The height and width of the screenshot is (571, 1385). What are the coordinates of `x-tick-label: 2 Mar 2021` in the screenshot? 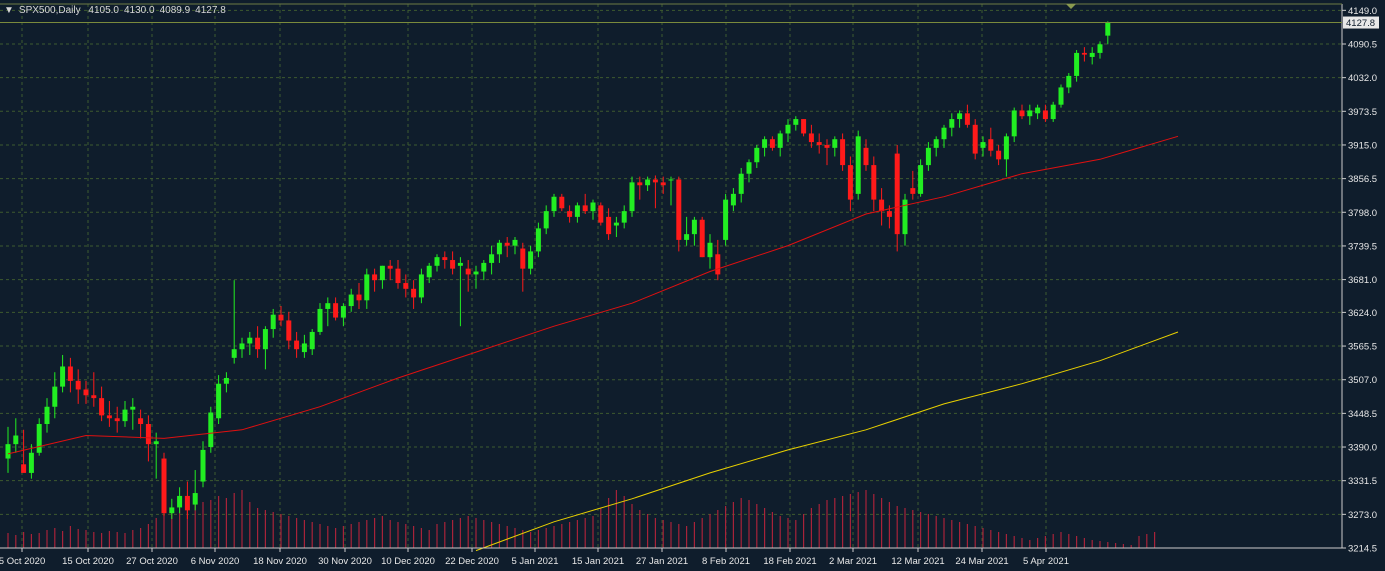 It's located at (853, 561).